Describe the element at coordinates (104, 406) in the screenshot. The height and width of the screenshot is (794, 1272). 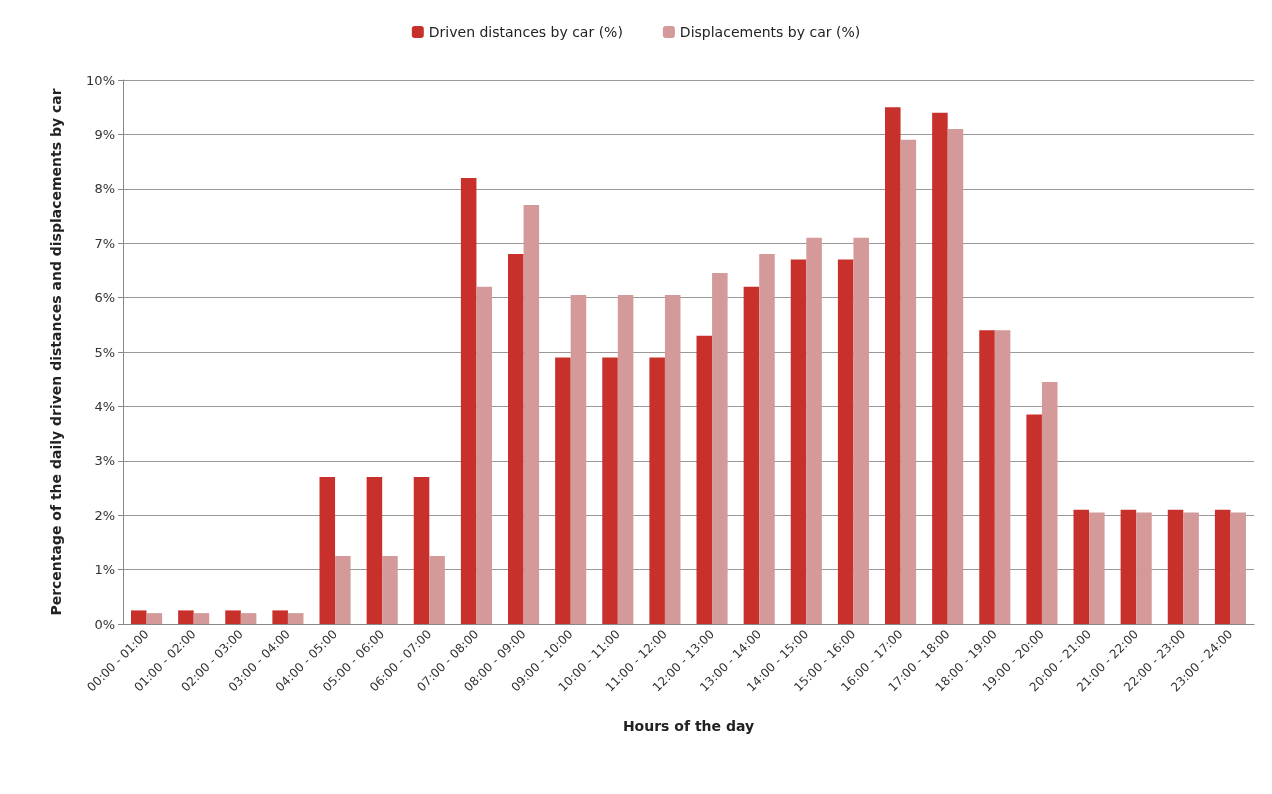
I see `y-tick-label: 4%` at that location.